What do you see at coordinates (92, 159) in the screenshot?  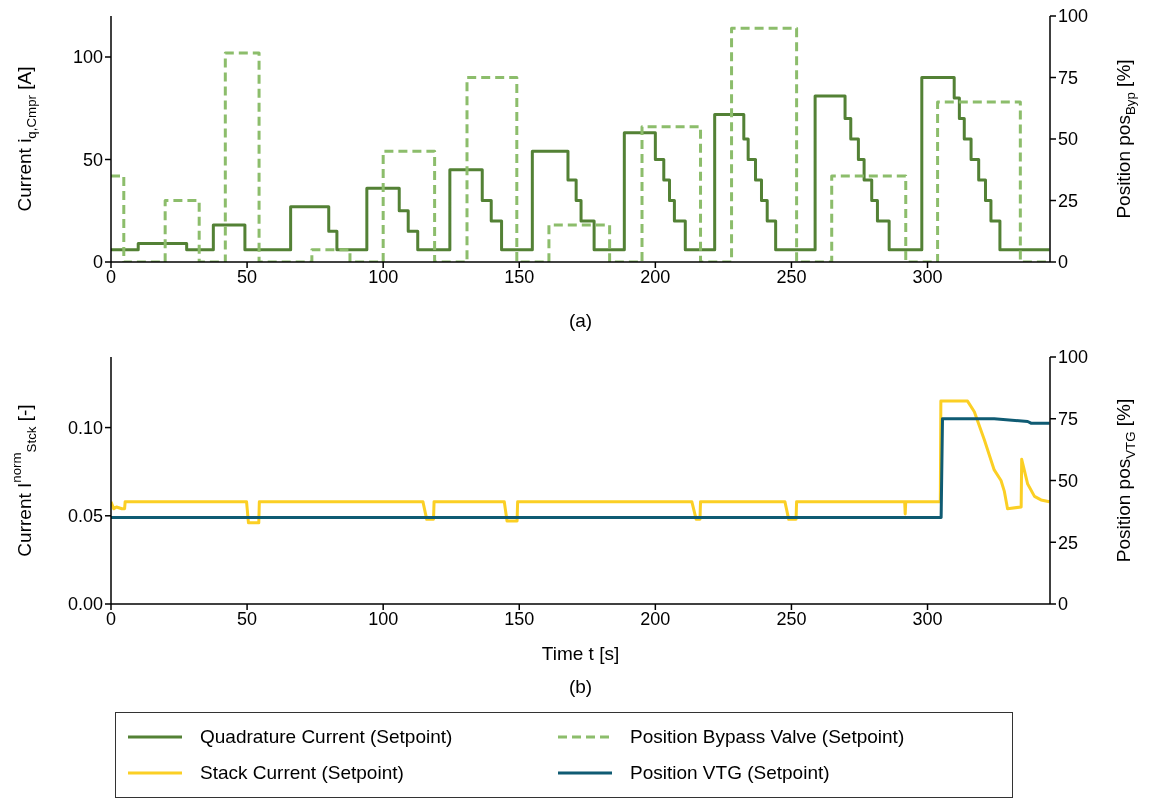 I see `y-tick-label: 50` at bounding box center [92, 159].